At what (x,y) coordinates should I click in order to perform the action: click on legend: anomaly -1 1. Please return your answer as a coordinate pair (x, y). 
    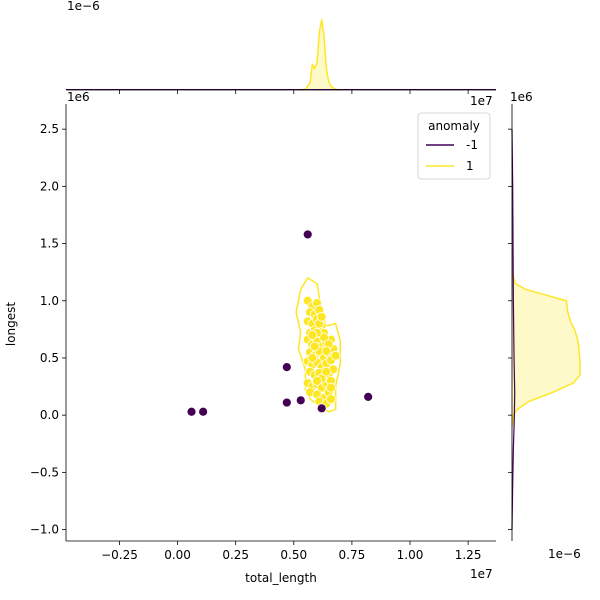
    Looking at the image, I should click on (454, 146).